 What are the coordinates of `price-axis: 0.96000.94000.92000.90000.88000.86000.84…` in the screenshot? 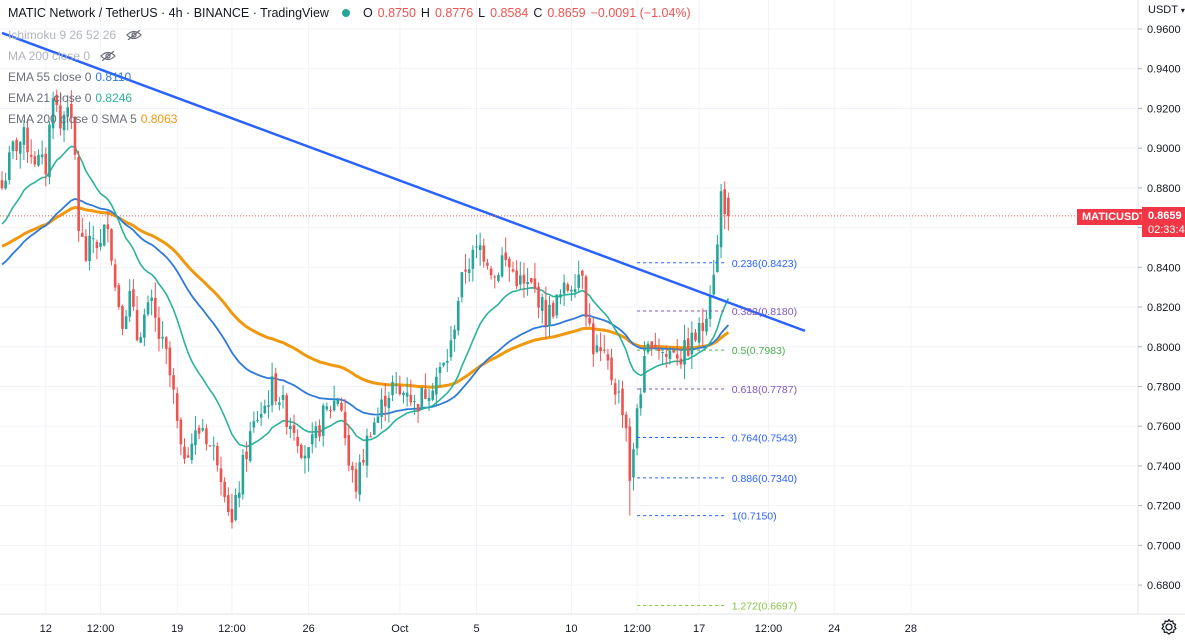 It's located at (1159, 307).